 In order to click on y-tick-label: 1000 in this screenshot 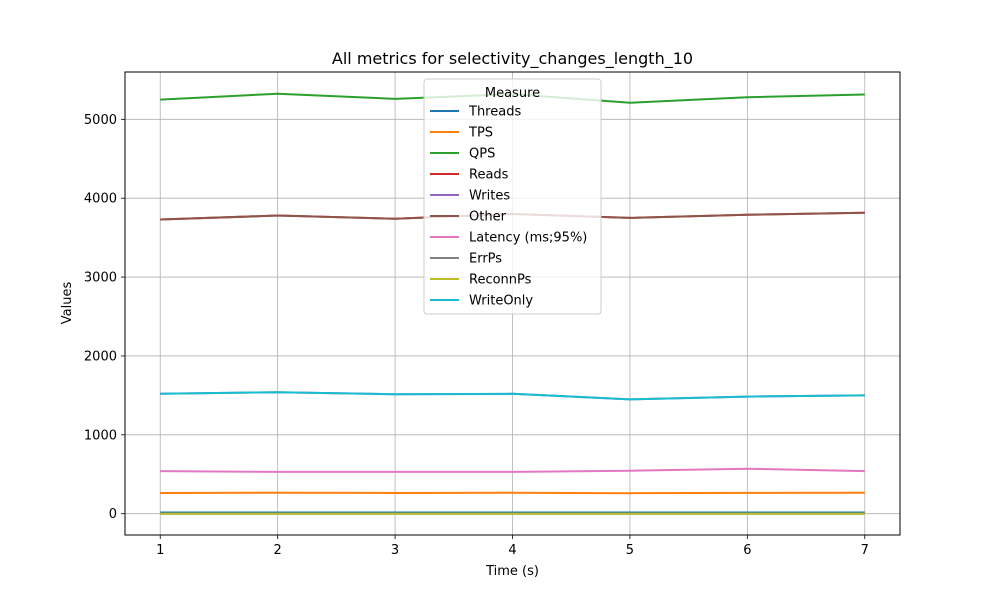, I will do `click(100, 435)`.